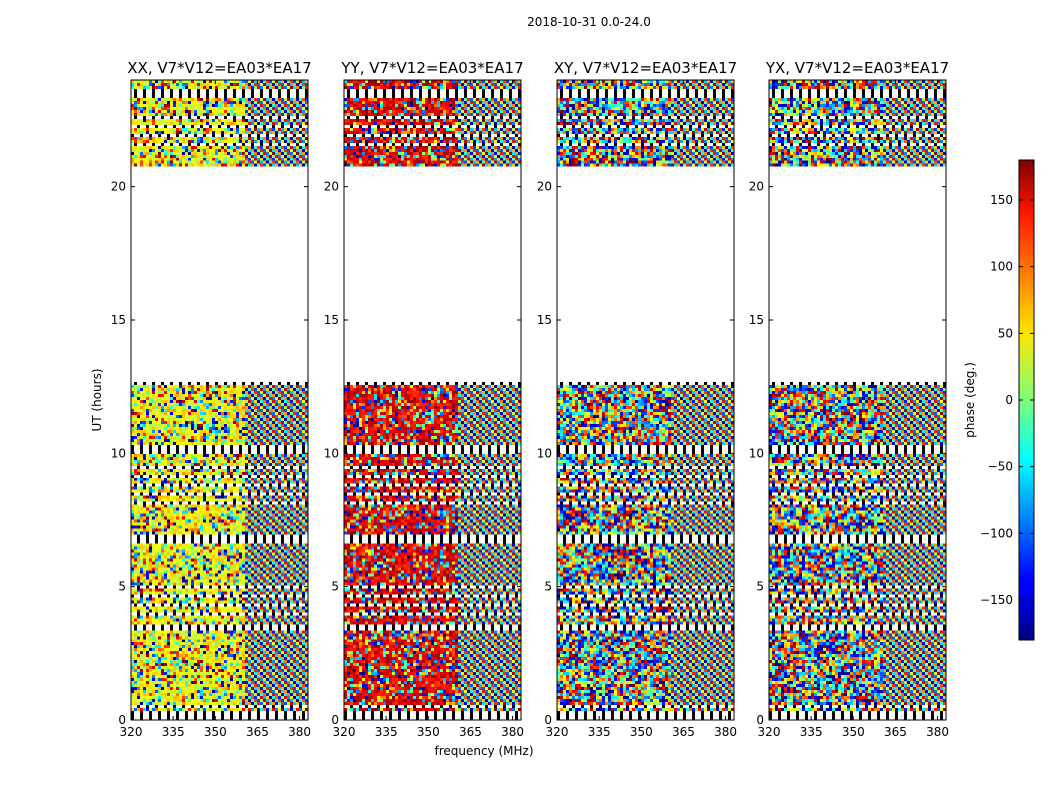  I want to click on colorbar-tick-label: −50, so click(1000, 467).